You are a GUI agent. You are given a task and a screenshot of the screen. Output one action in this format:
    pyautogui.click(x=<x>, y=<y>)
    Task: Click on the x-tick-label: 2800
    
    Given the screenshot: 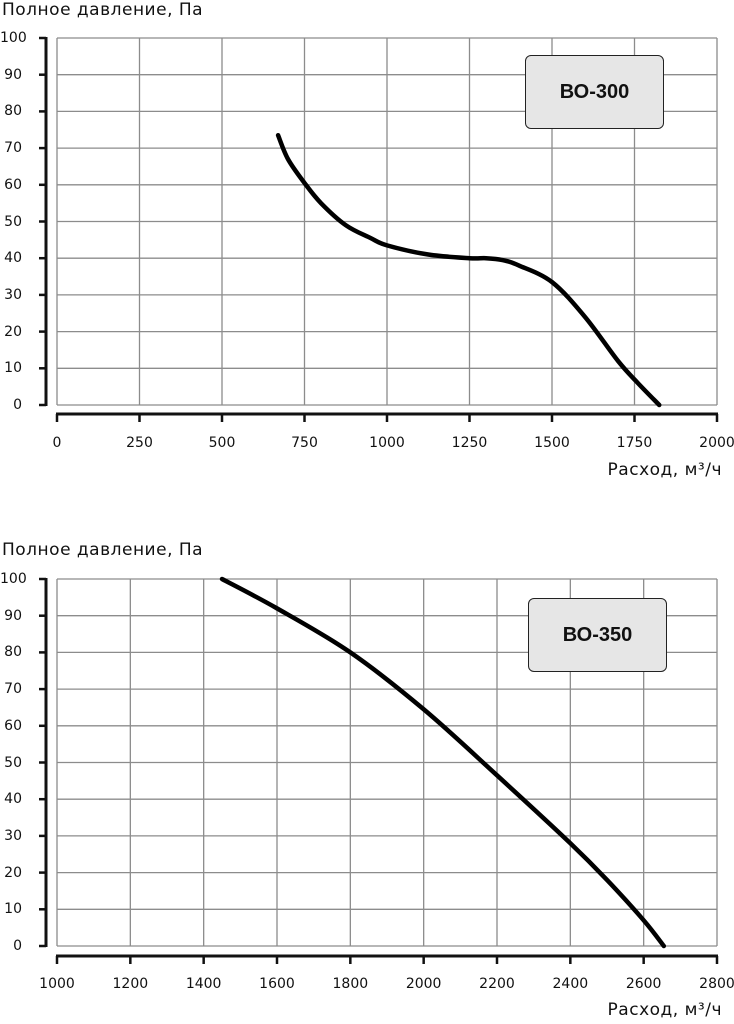 What is the action you would take?
    pyautogui.click(x=716, y=984)
    